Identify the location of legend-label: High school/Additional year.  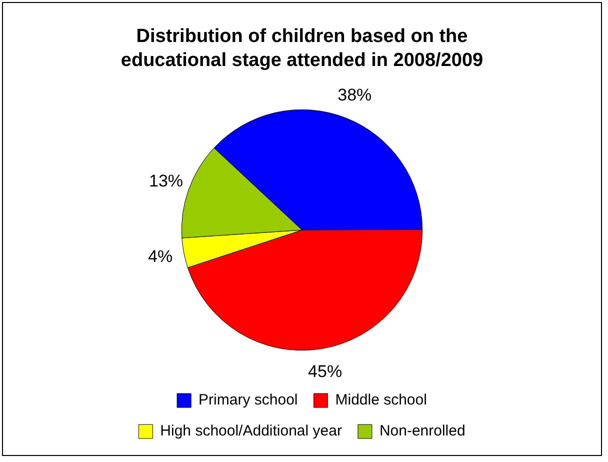
(251, 431).